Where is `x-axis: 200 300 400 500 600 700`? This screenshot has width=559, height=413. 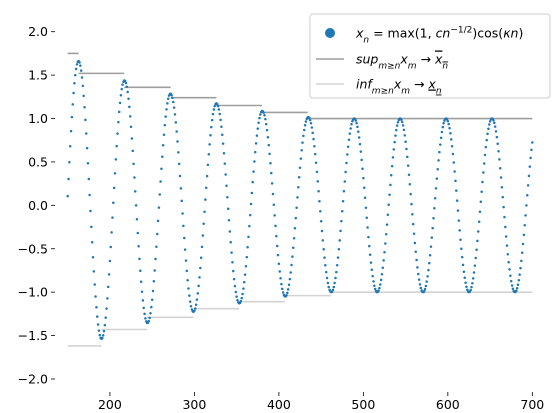 x-axis: 200 300 400 500 600 700 is located at coordinates (321, 402).